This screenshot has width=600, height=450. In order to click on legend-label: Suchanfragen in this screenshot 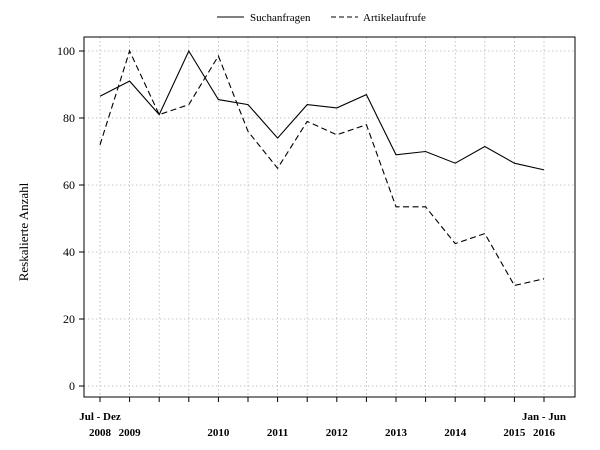, I will do `click(280, 18)`.